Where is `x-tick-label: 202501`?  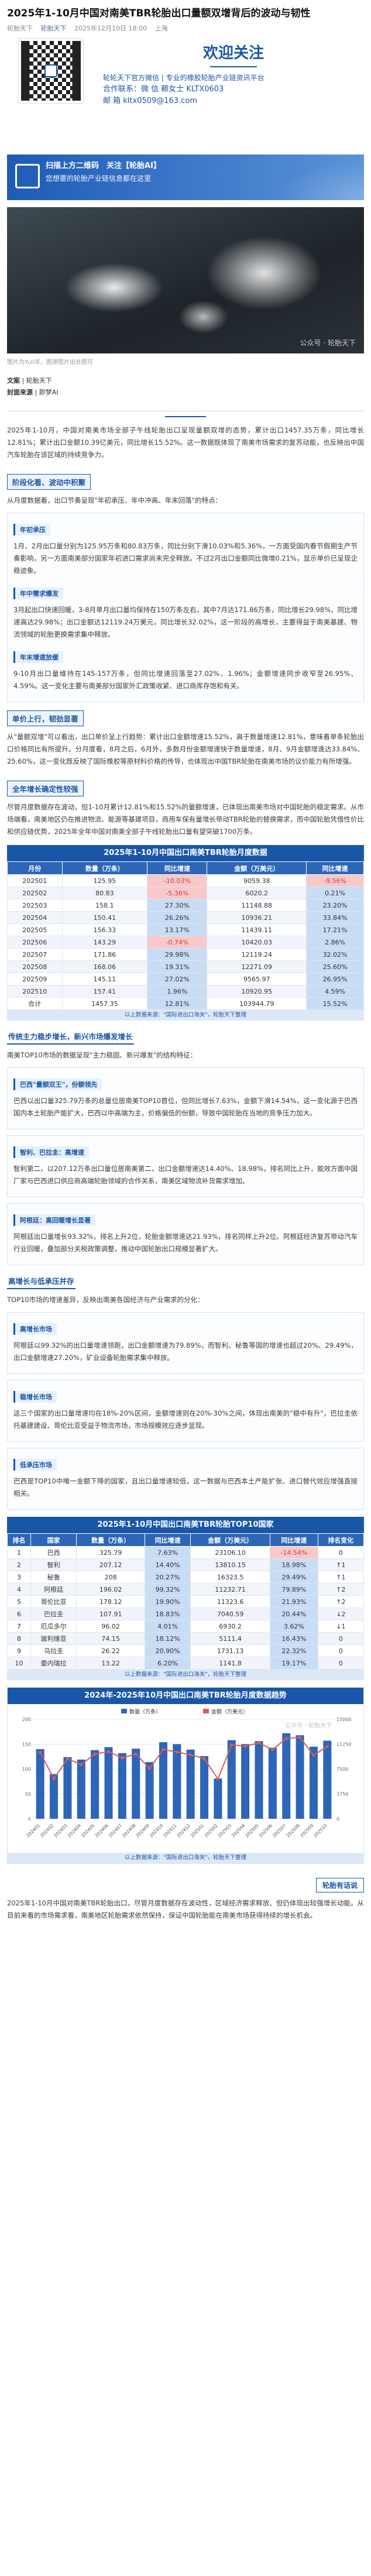
x-tick-label: 202501 is located at coordinates (197, 1831).